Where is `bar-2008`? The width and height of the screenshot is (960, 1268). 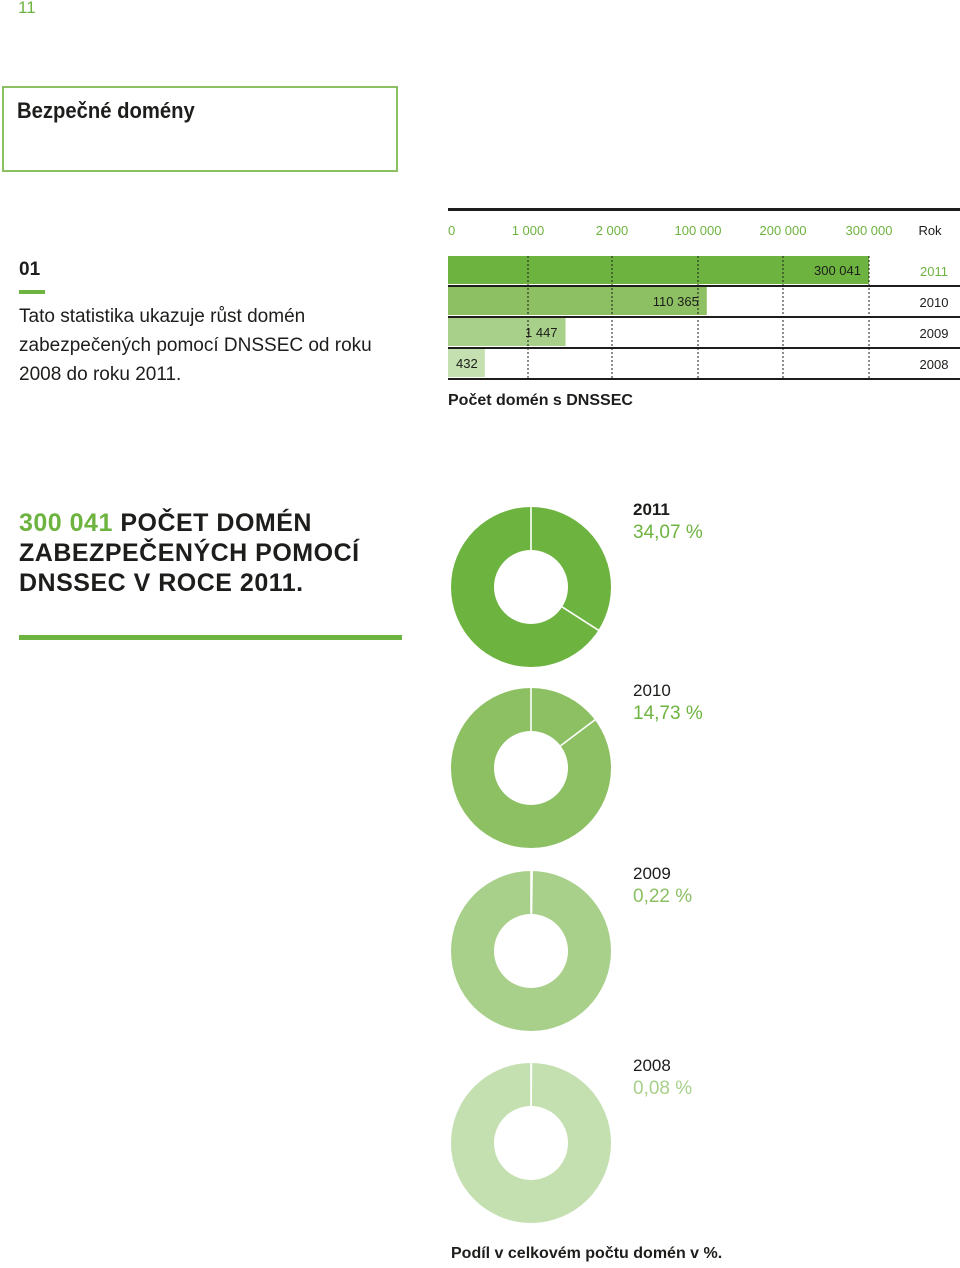
bar-2008 is located at coordinates (466, 363).